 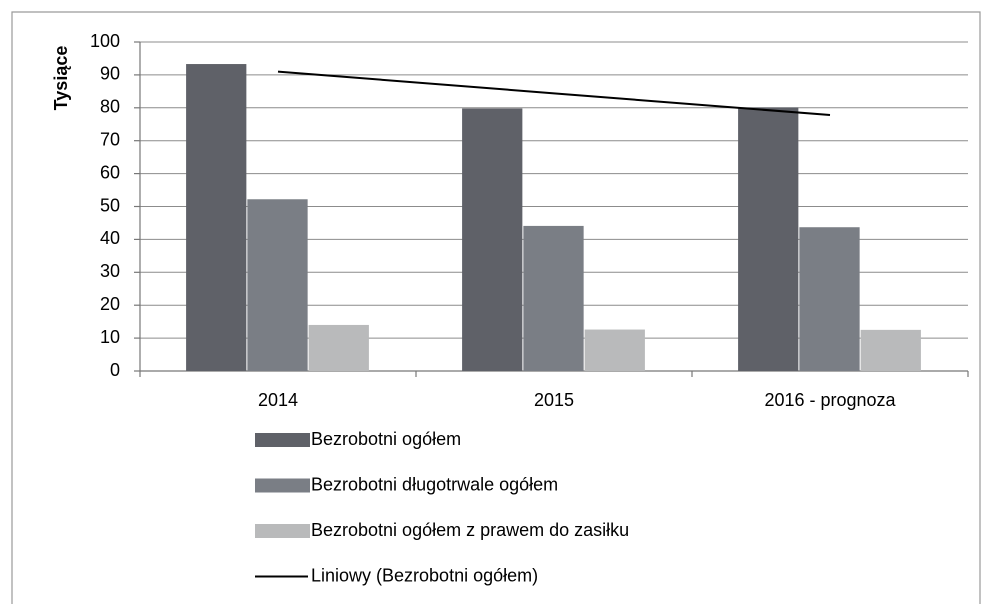 What do you see at coordinates (278, 400) in the screenshot?
I see `x-tick-label: 2014` at bounding box center [278, 400].